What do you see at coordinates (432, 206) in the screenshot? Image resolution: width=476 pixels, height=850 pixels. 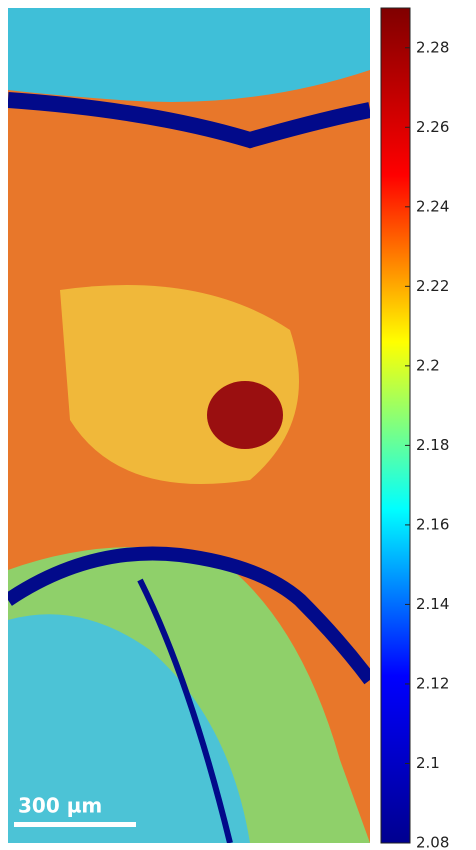 I see `colorbar-tick-label: 2.24` at bounding box center [432, 206].